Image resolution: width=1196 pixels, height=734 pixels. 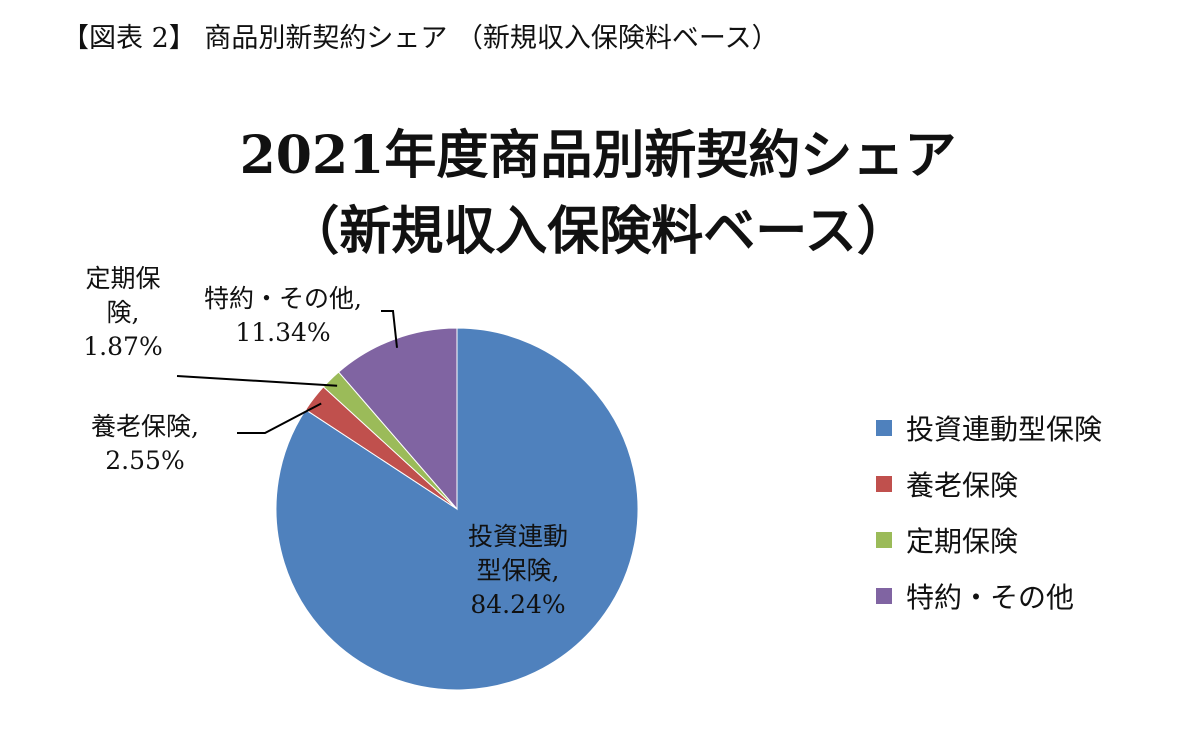 I want to click on data-label-line: 11.34%, so click(x=283, y=332).